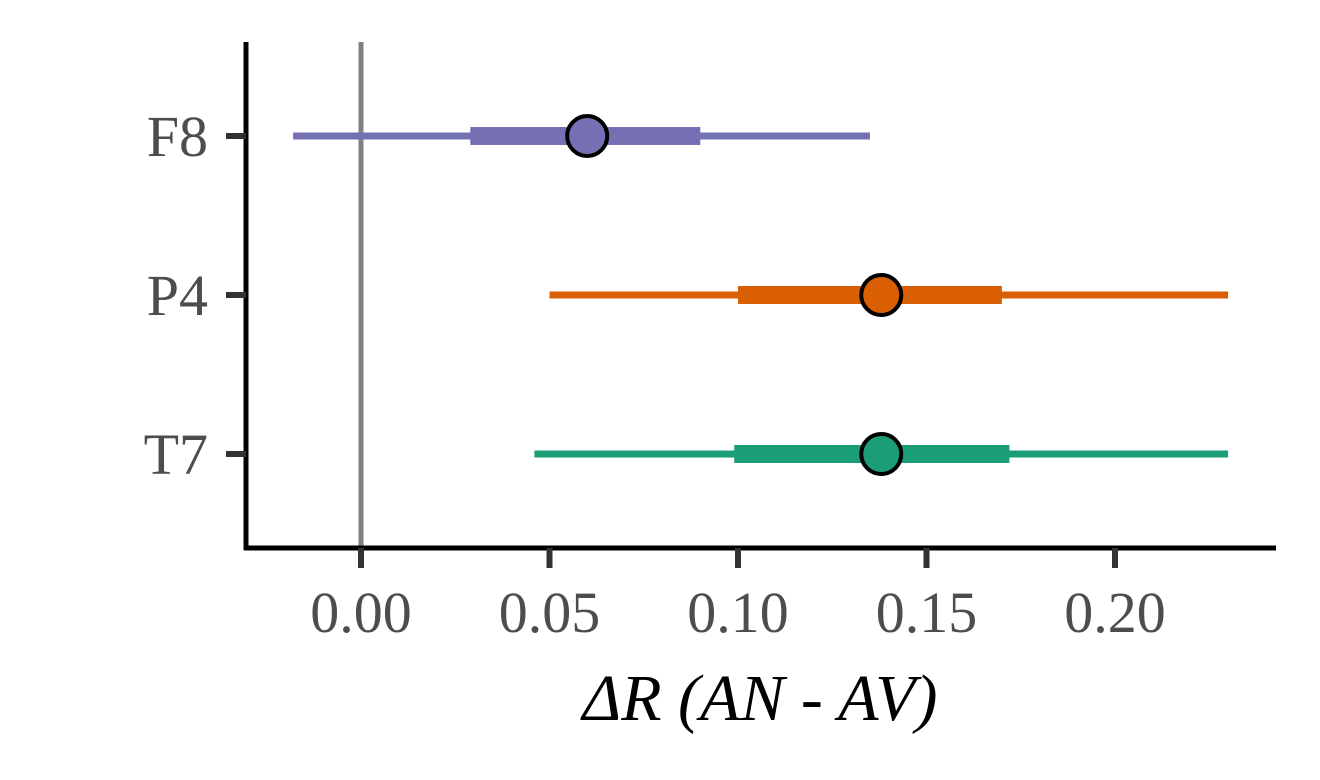  Describe the element at coordinates (881, 295) in the screenshot. I see `point-estimate-p4` at that location.